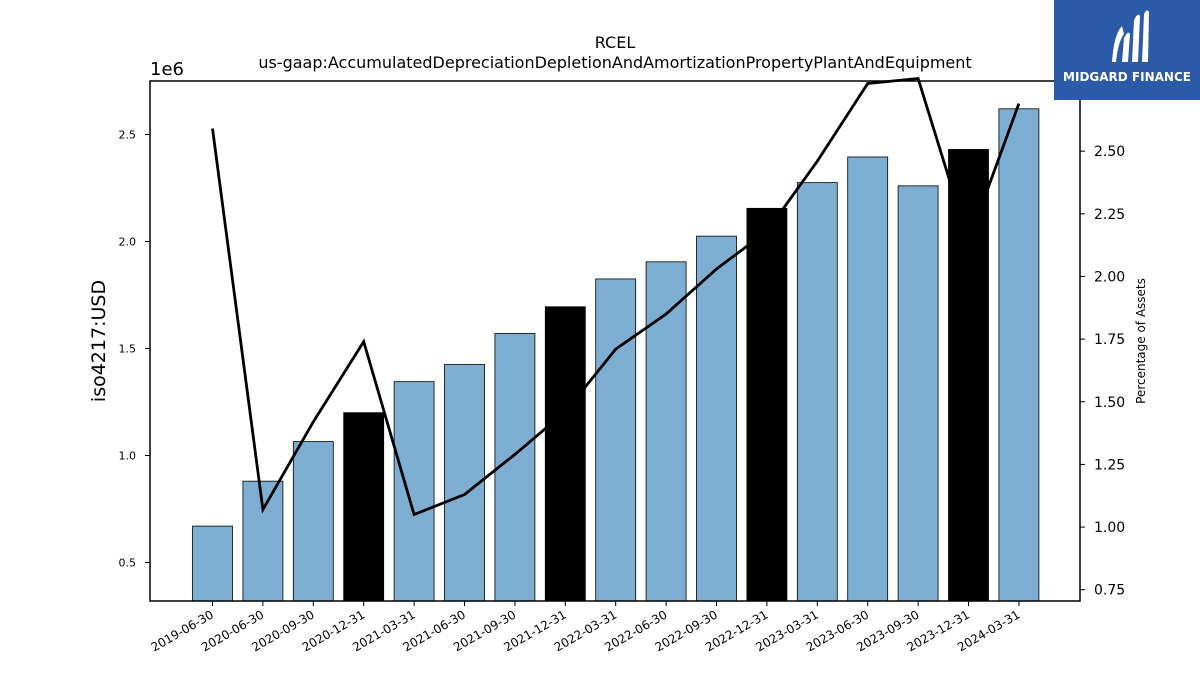 The image size is (1200, 675). What do you see at coordinates (1109, 591) in the screenshot?
I see `y2-tick-label: 0.75` at bounding box center [1109, 591].